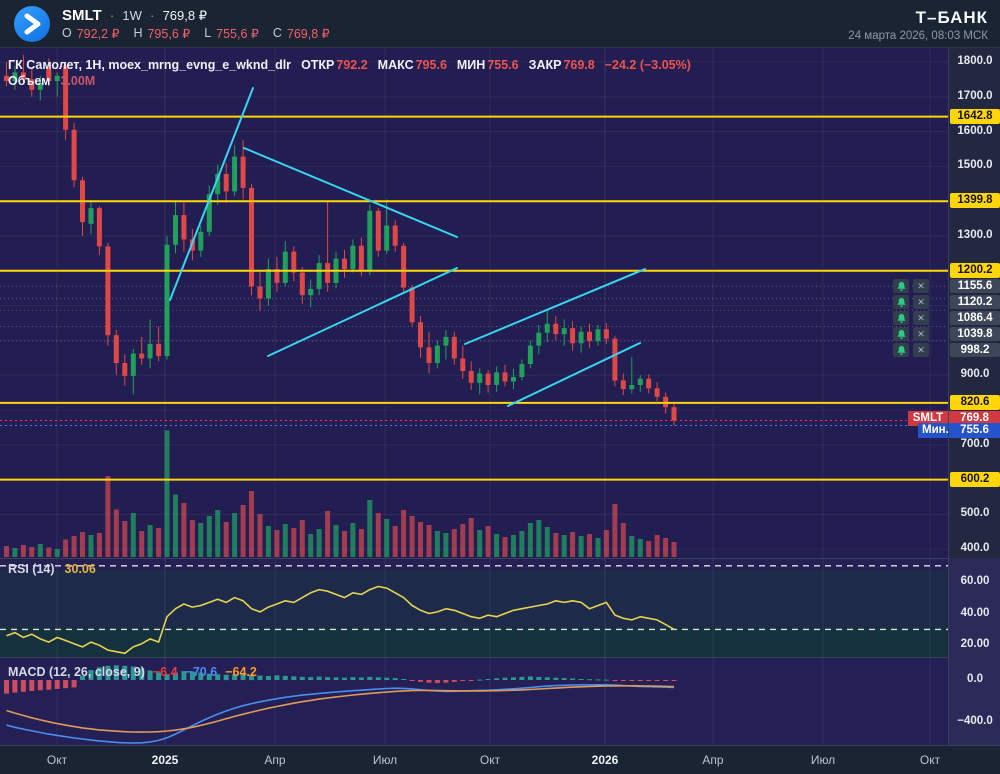 This screenshot has height=774, width=1000. What do you see at coordinates (340, 708) in the screenshot?
I see `macd-signal-line` at bounding box center [340, 708].